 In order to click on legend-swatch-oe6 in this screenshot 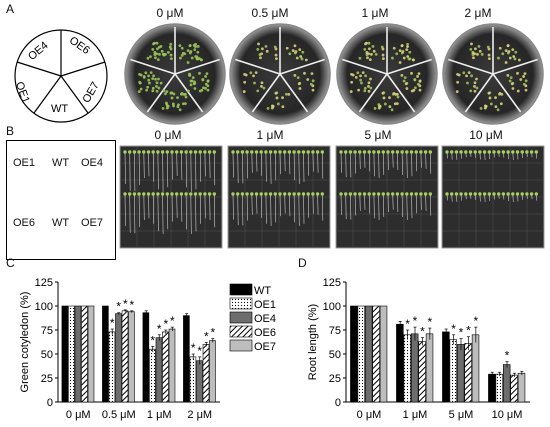, I will do `click(241, 331)`.